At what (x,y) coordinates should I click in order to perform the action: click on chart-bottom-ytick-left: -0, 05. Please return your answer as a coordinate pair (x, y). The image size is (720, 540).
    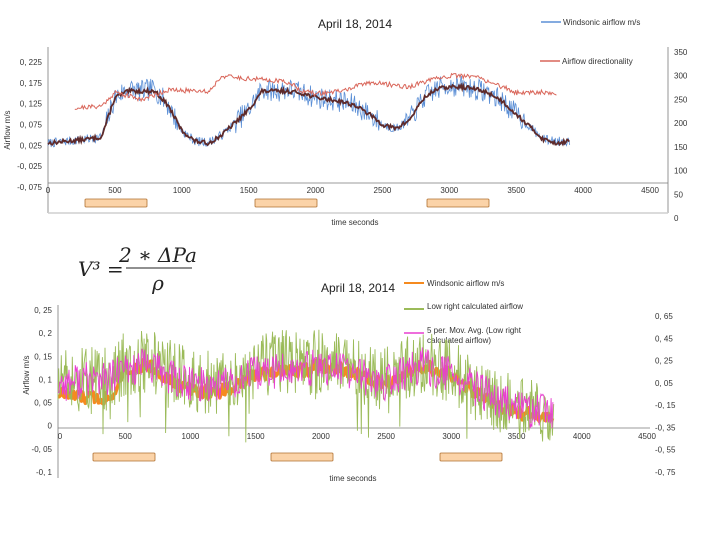
    Looking at the image, I should click on (42, 449).